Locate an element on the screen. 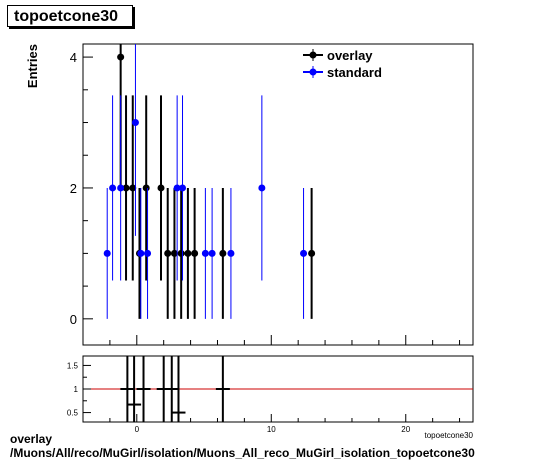 The width and height of the screenshot is (546, 462). legend-label-overlay: overlay is located at coordinates (350, 55).